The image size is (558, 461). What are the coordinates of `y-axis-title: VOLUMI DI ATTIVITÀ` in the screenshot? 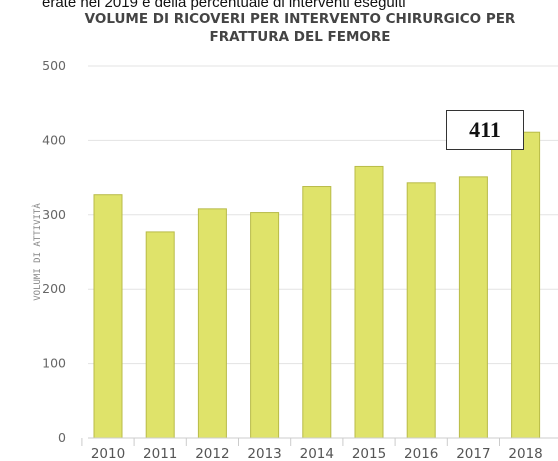 It's located at (37, 252).